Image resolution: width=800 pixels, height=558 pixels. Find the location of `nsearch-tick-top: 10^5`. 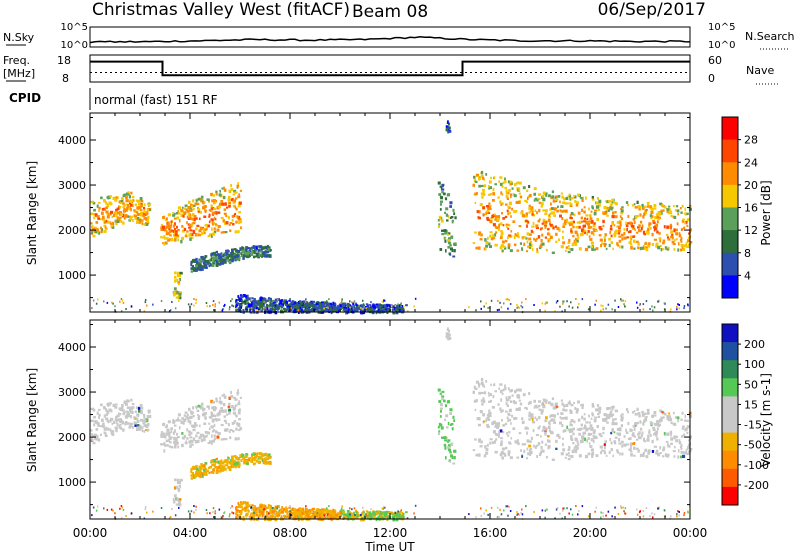

nsearch-tick-top: 10^5 is located at coordinates (721, 27).